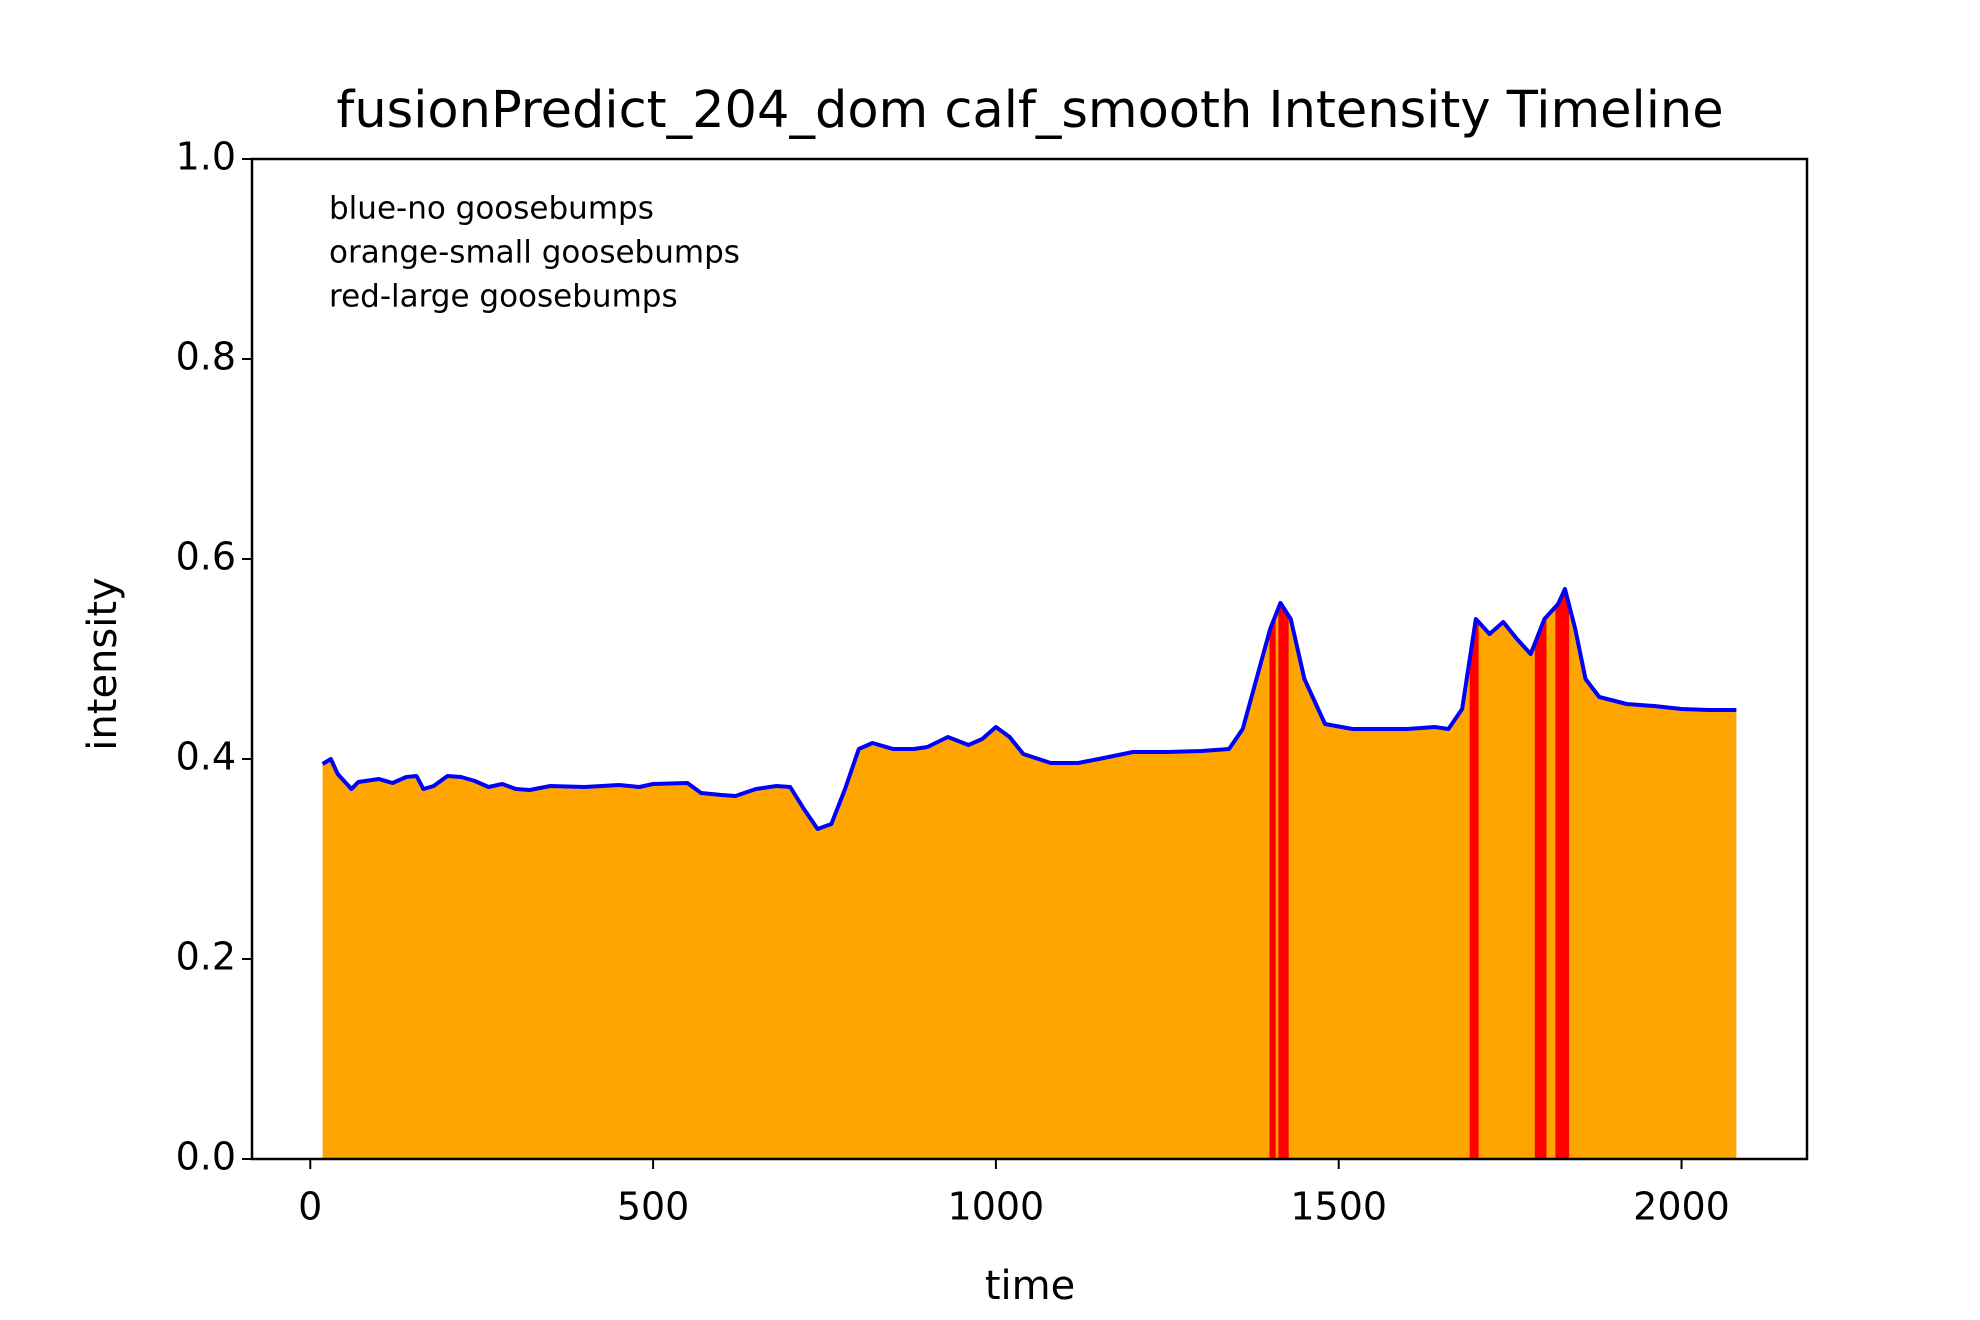 The image size is (1980, 1320). I want to click on y-tick-label: 0.8, so click(206, 357).